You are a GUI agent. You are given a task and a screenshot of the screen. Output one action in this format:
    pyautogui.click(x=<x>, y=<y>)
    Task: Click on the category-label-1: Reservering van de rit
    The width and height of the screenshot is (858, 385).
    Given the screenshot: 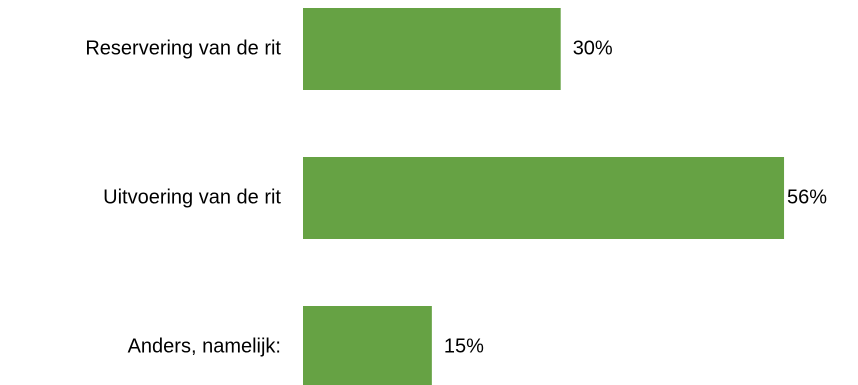 What is the action you would take?
    pyautogui.click(x=183, y=48)
    